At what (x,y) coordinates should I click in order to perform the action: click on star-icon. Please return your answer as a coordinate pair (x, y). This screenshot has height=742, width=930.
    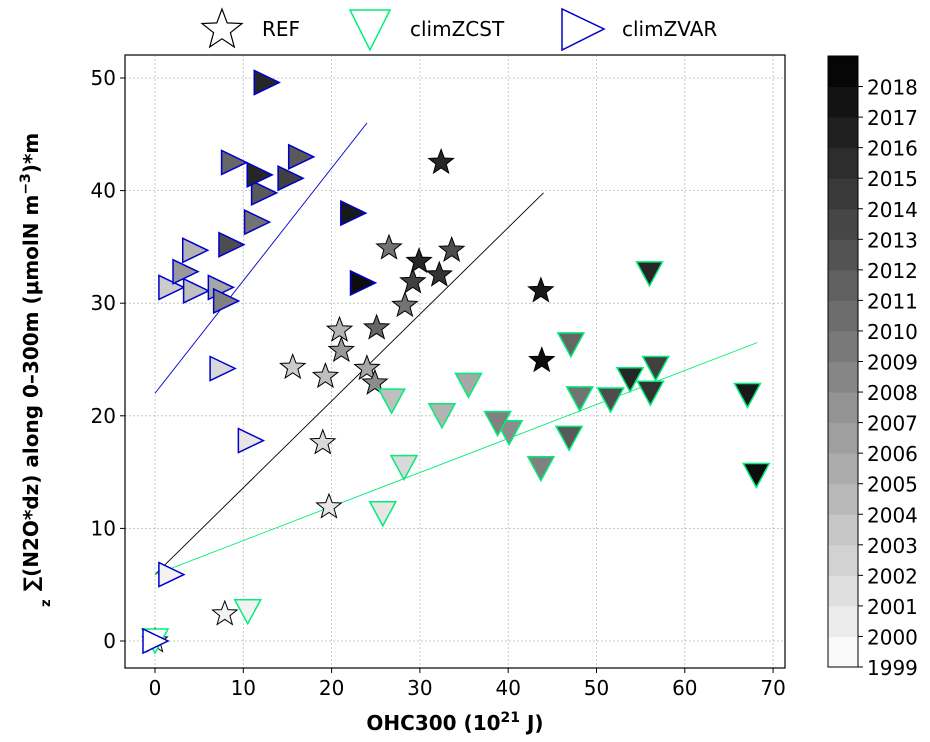
    Looking at the image, I should click on (222, 28).